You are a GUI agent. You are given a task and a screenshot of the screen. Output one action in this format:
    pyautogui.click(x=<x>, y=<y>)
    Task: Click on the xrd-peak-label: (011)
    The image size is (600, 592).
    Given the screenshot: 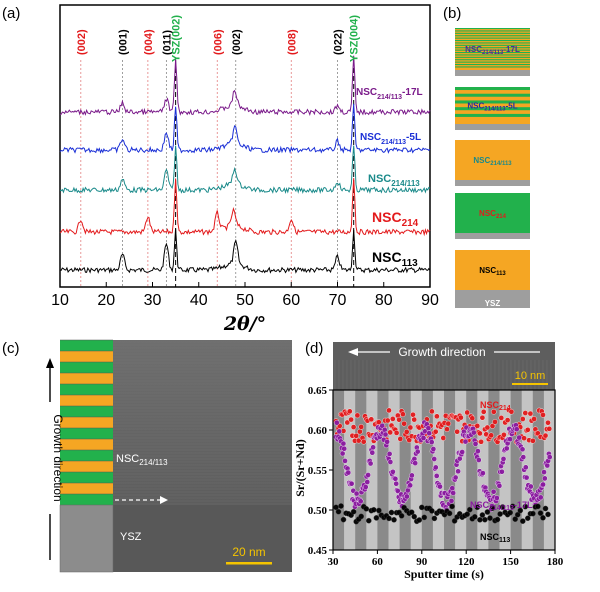 What is the action you would take?
    pyautogui.click(x=167, y=42)
    